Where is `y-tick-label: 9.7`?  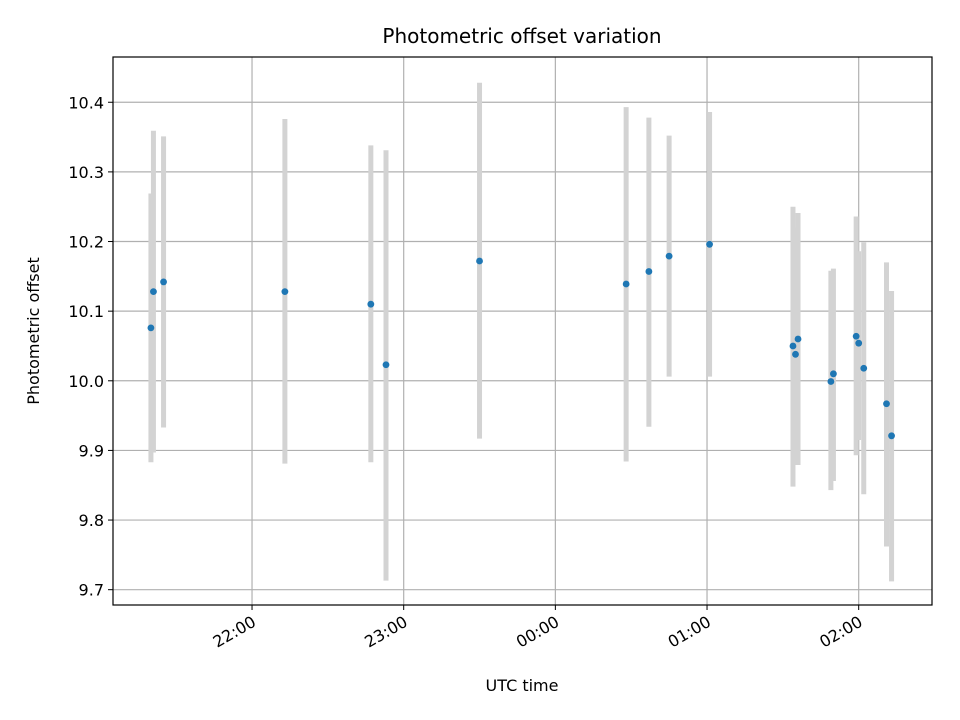 y-tick-label: 9.7 is located at coordinates (91, 590).